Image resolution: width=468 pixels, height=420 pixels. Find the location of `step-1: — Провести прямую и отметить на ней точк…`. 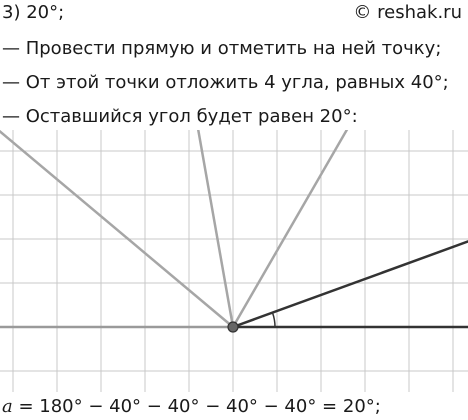

step-1: — Провести прямую и отметить на ней точк… is located at coordinates (222, 48).